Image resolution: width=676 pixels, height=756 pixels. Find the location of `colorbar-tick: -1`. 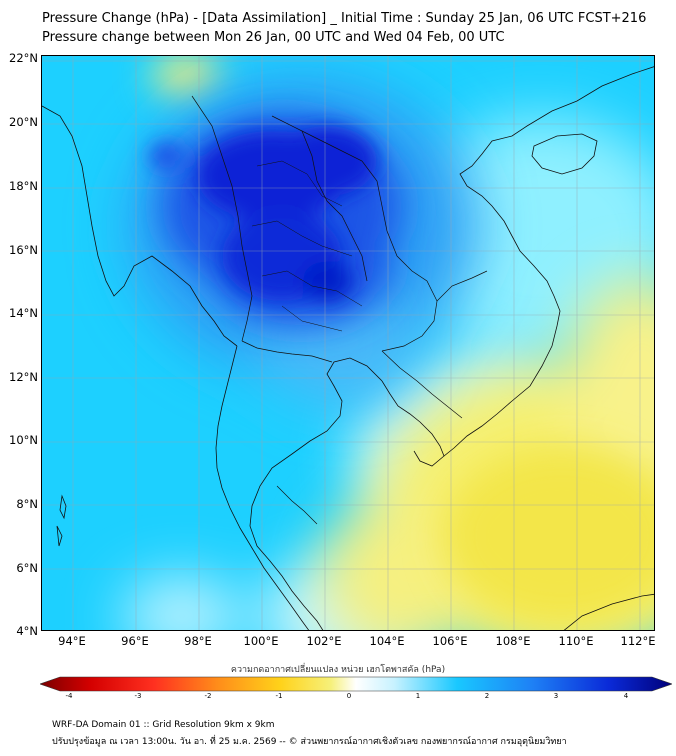

colorbar-tick: -1 is located at coordinates (279, 696).